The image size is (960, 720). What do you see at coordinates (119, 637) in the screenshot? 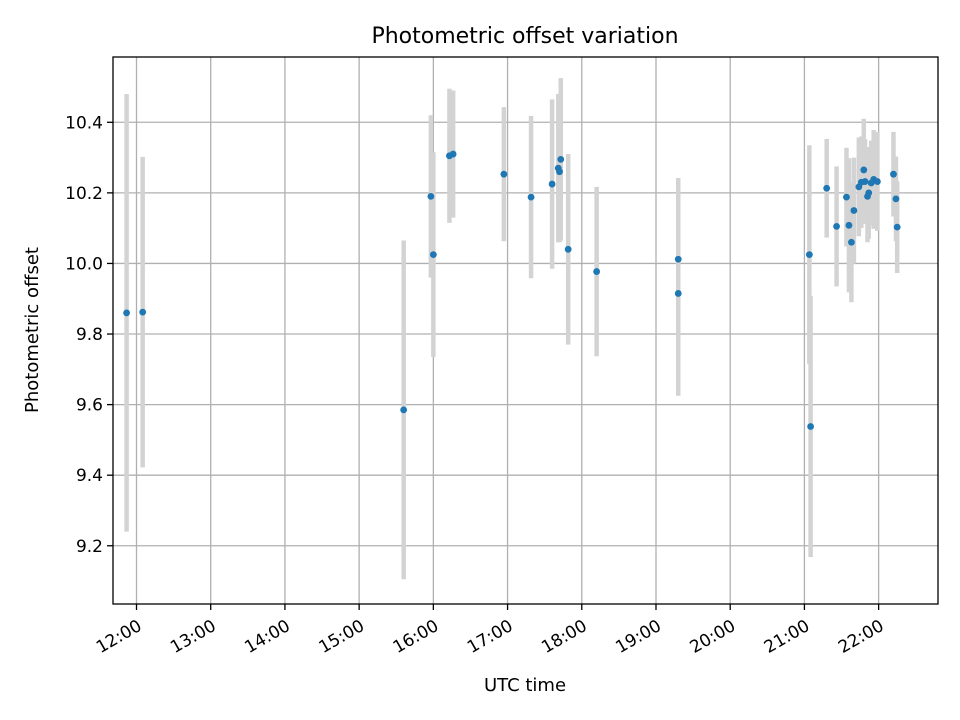
I see `x-tick-label: 12:00` at bounding box center [119, 637].